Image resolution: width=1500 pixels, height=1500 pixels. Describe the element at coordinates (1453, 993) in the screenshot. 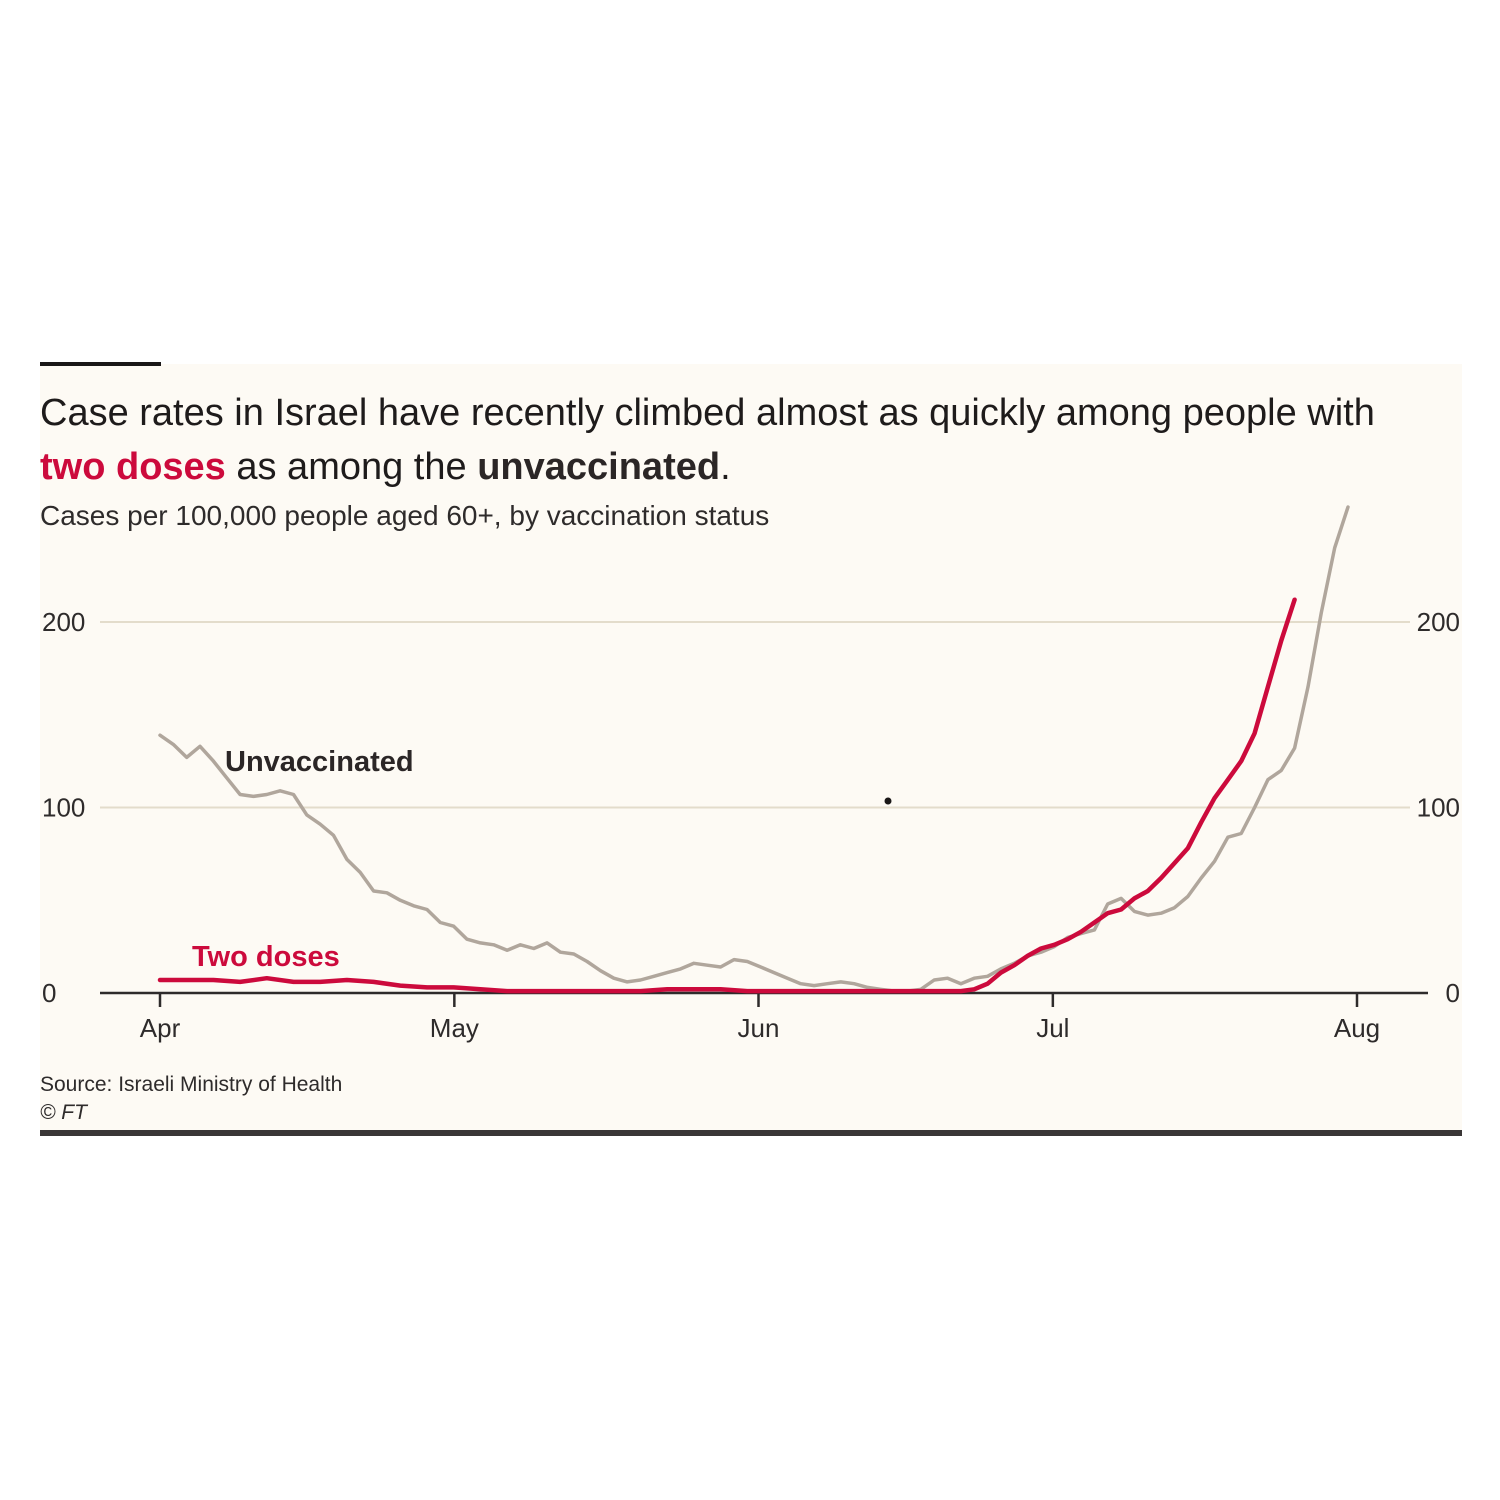

I see `y-tick-right-0: 0` at that location.